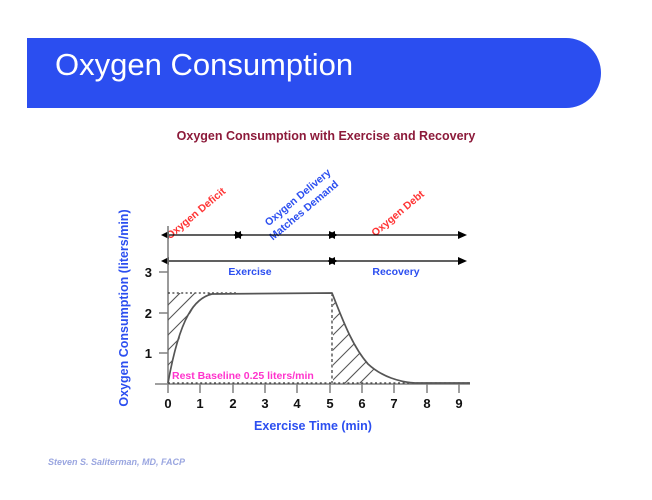  What do you see at coordinates (315, 136) in the screenshot?
I see `title-underline-rule` at bounding box center [315, 136].